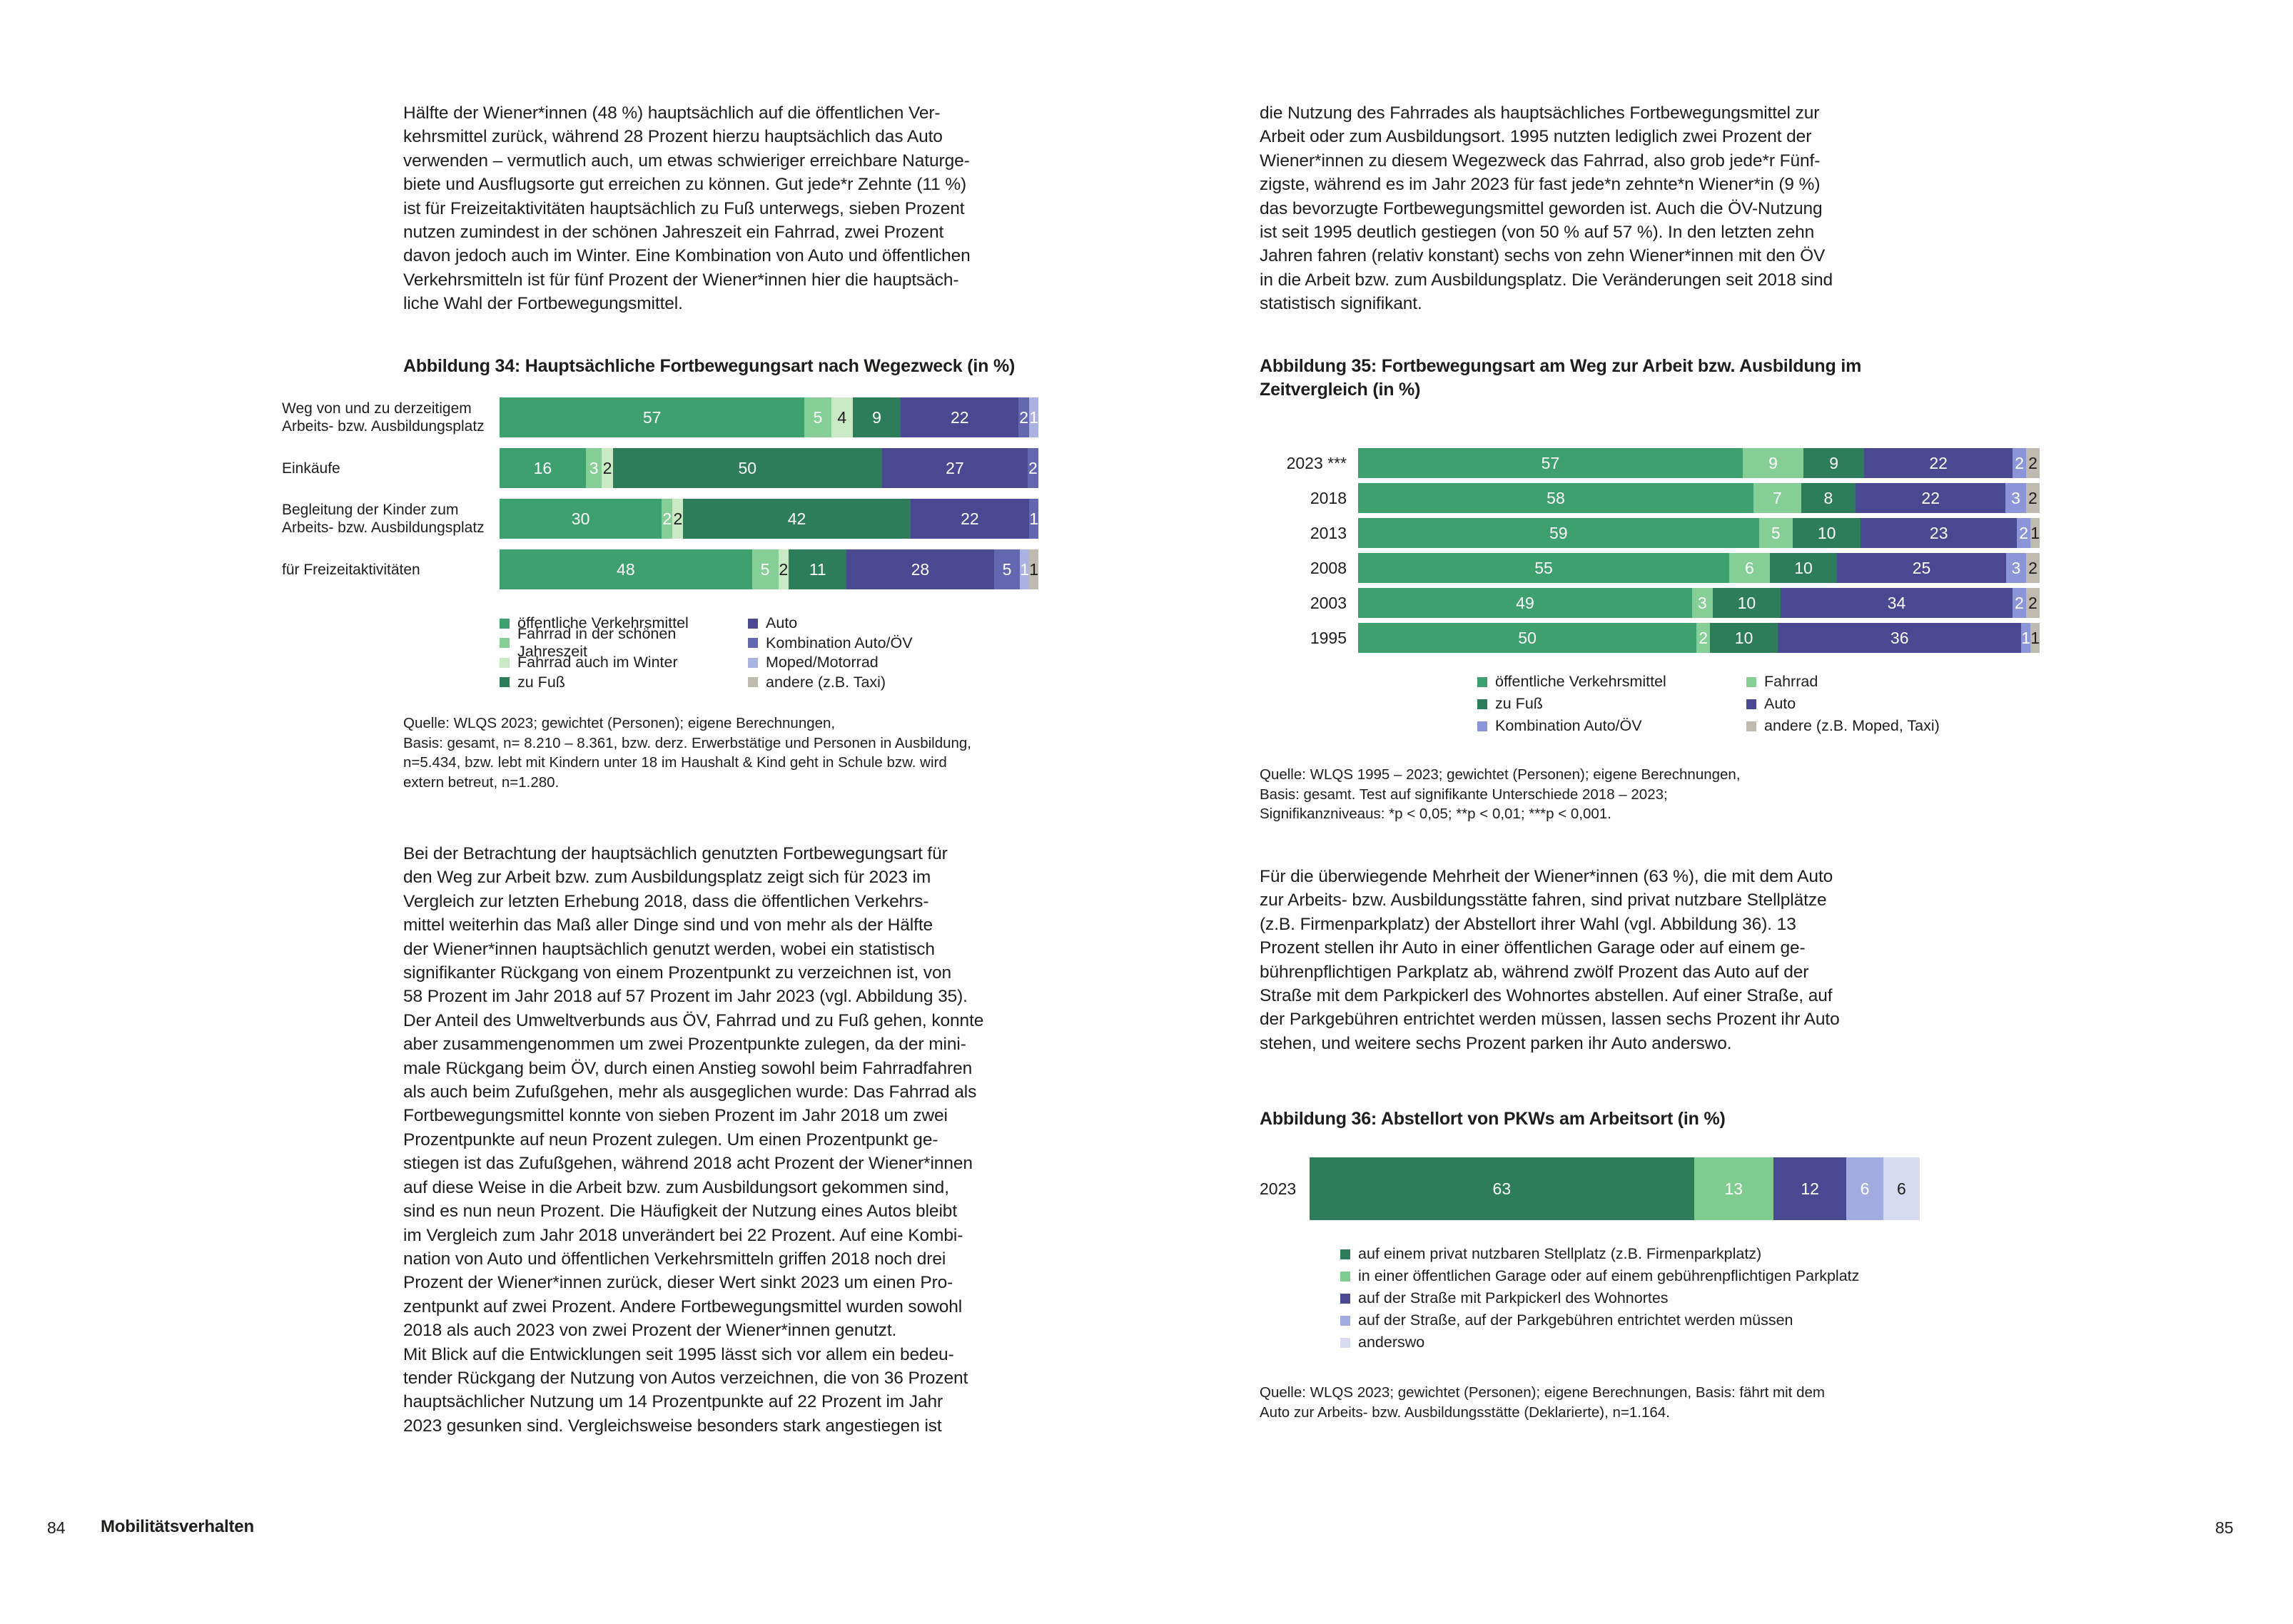 The height and width of the screenshot is (1624, 2293). I want to click on bar-segment-value: 12, so click(1810, 1188).